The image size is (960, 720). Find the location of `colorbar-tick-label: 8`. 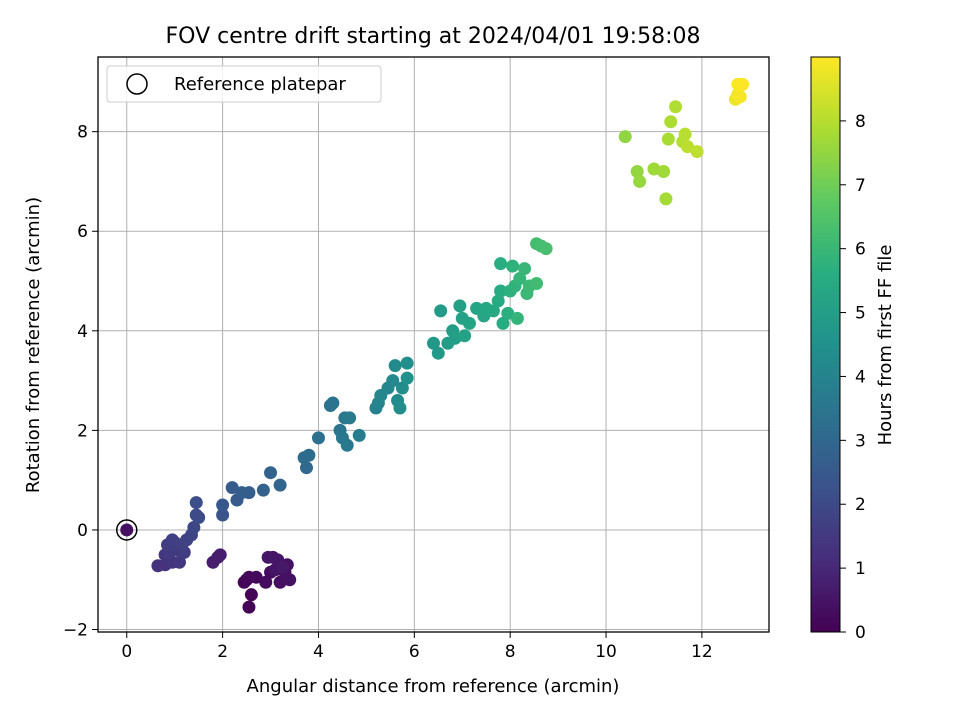

colorbar-tick-label: 8 is located at coordinates (860, 122).